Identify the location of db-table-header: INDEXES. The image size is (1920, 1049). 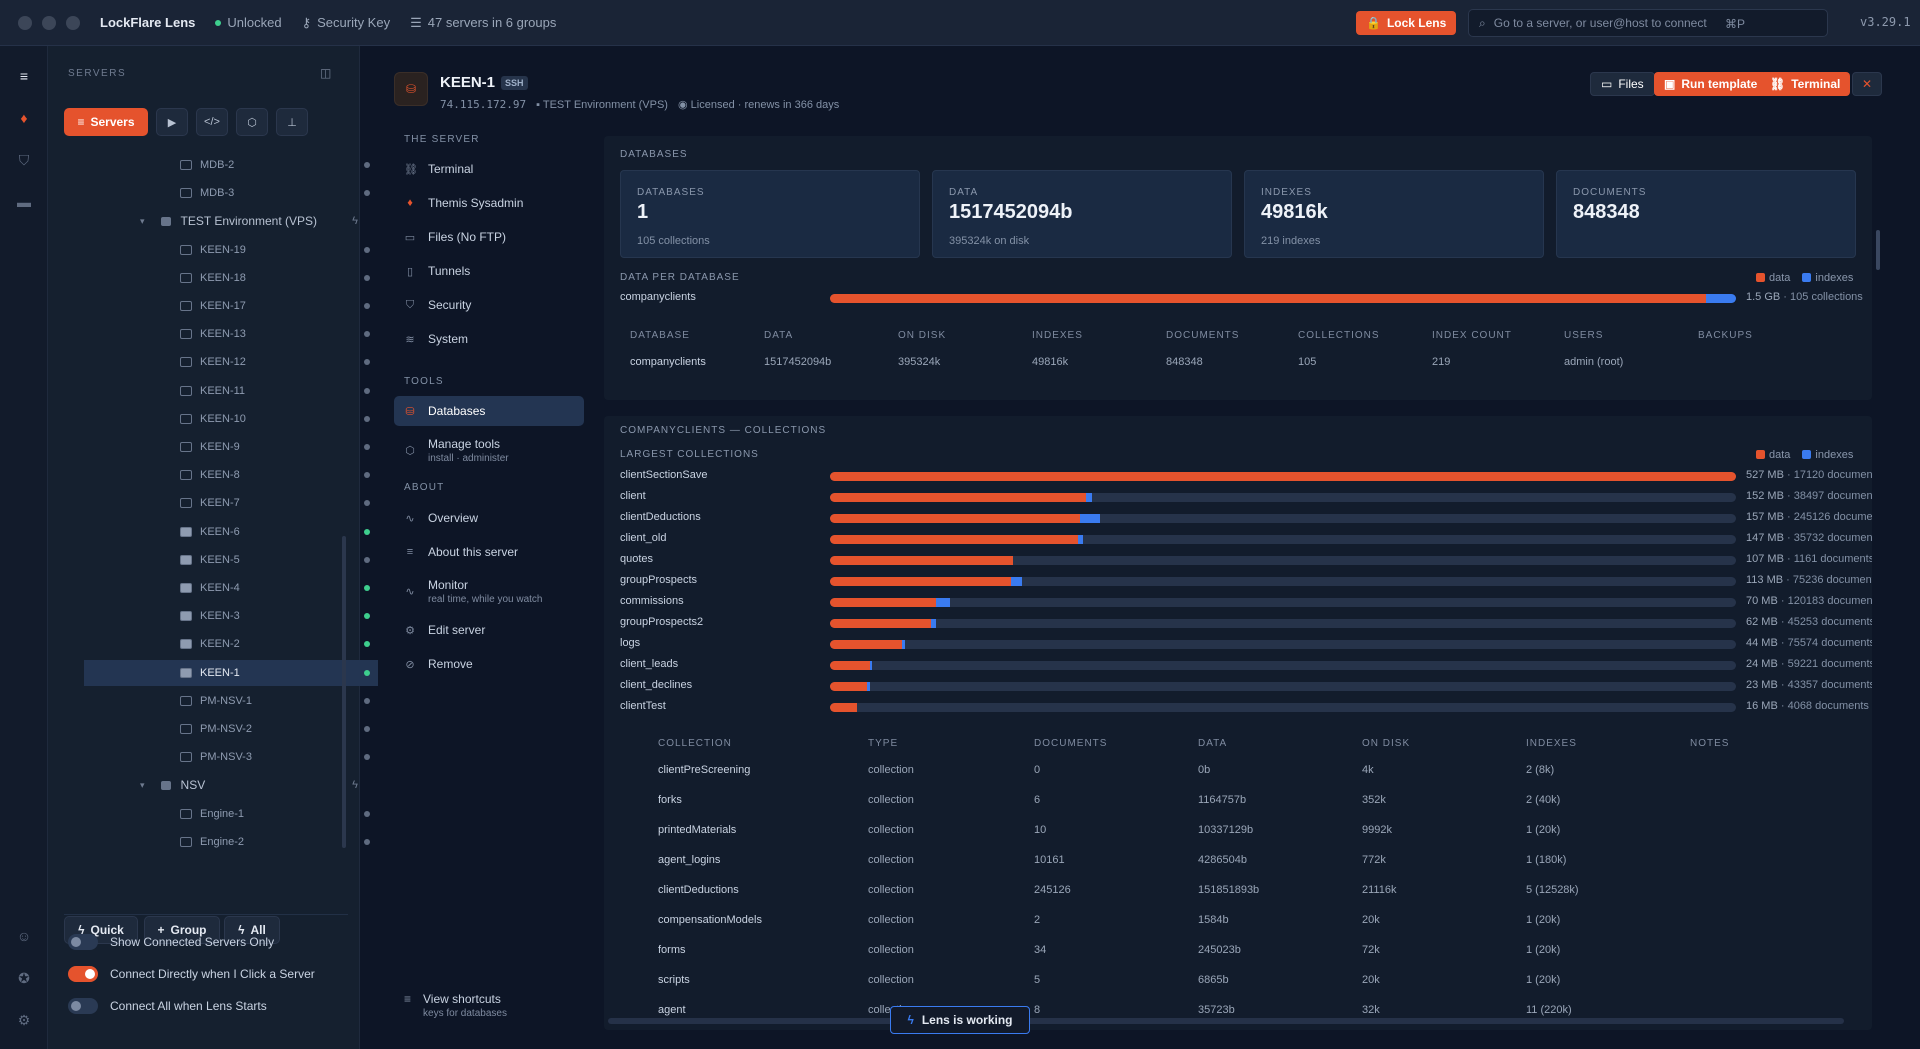
(1057, 335).